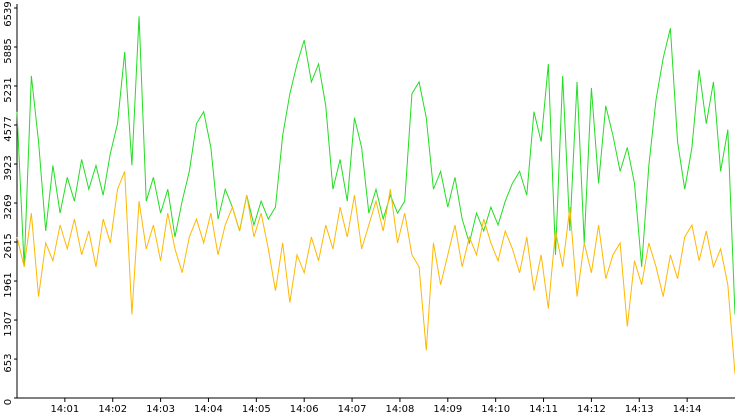 The image size is (735, 415). What do you see at coordinates (8, 128) in the screenshot?
I see `y-tick-label: 4577` at bounding box center [8, 128].